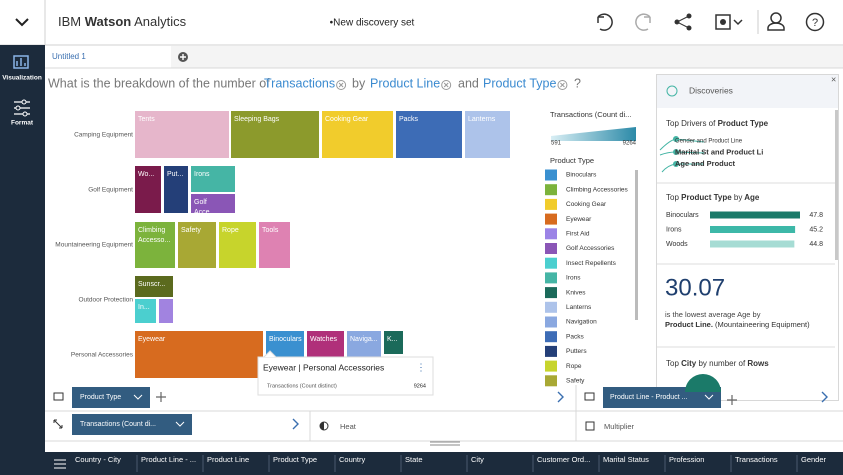 This screenshot has height=475, width=843. I want to click on field: State, so click(414, 459).